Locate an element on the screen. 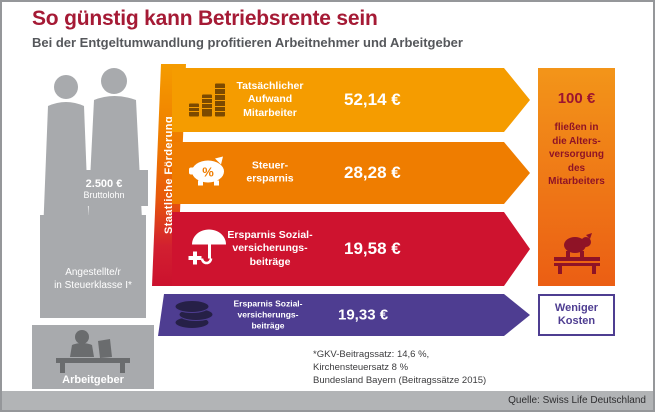 The width and height of the screenshot is (655, 412). employer-box: Arbeitgeber is located at coordinates (93, 357).